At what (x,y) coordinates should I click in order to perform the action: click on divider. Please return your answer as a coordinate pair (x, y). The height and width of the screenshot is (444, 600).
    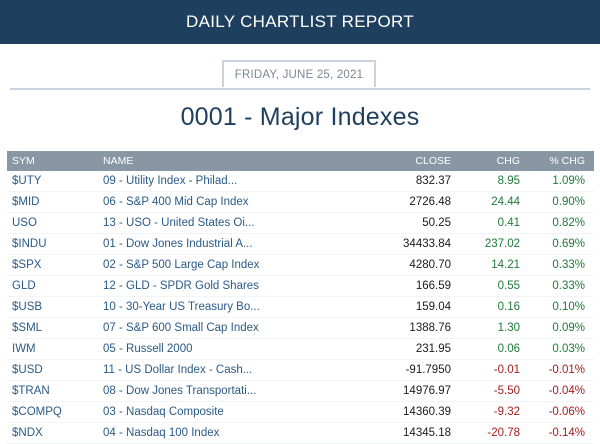
    Looking at the image, I should click on (300, 89).